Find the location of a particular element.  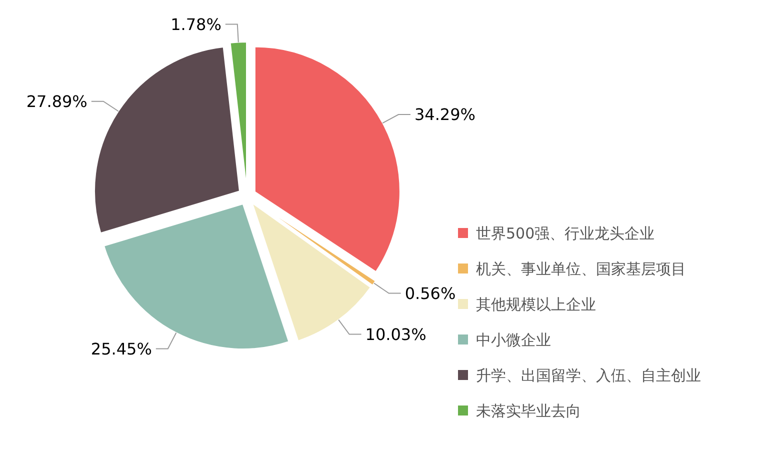

legend-label: 未落实毕业去向 is located at coordinates (528, 411).